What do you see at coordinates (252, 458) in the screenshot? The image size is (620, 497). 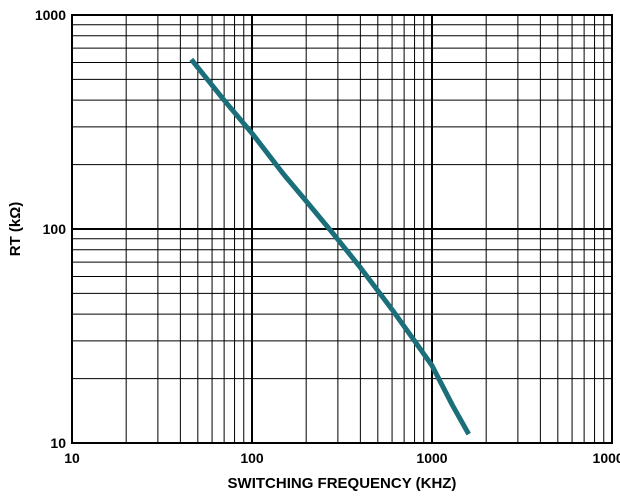 I see `x-tick-label: 100` at bounding box center [252, 458].